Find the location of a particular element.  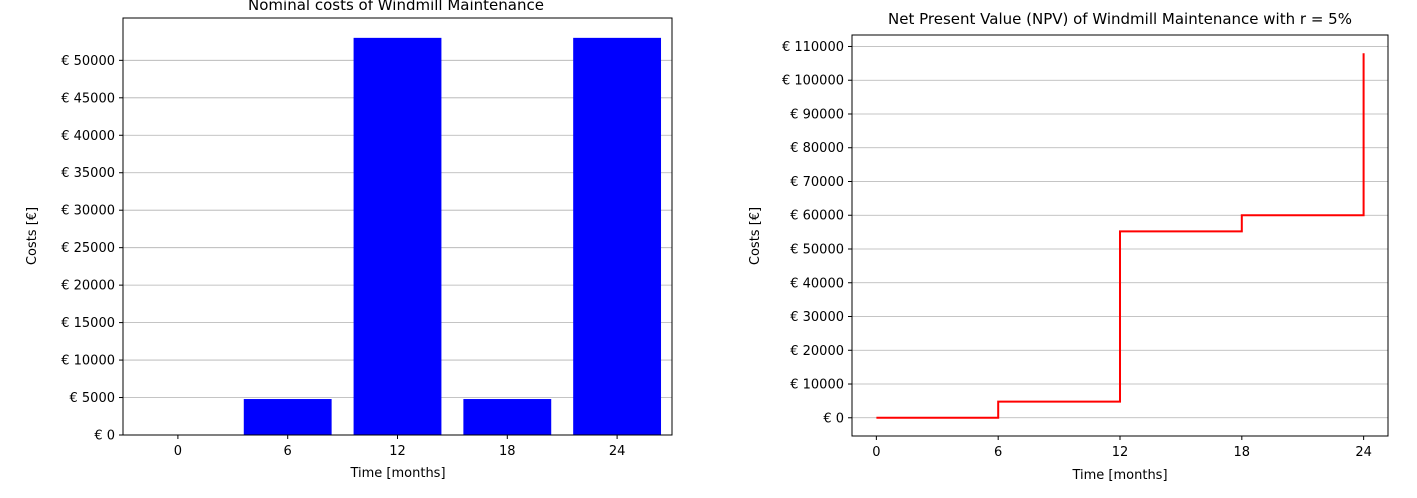

y-tick-label: € 100000 is located at coordinates (813, 81).